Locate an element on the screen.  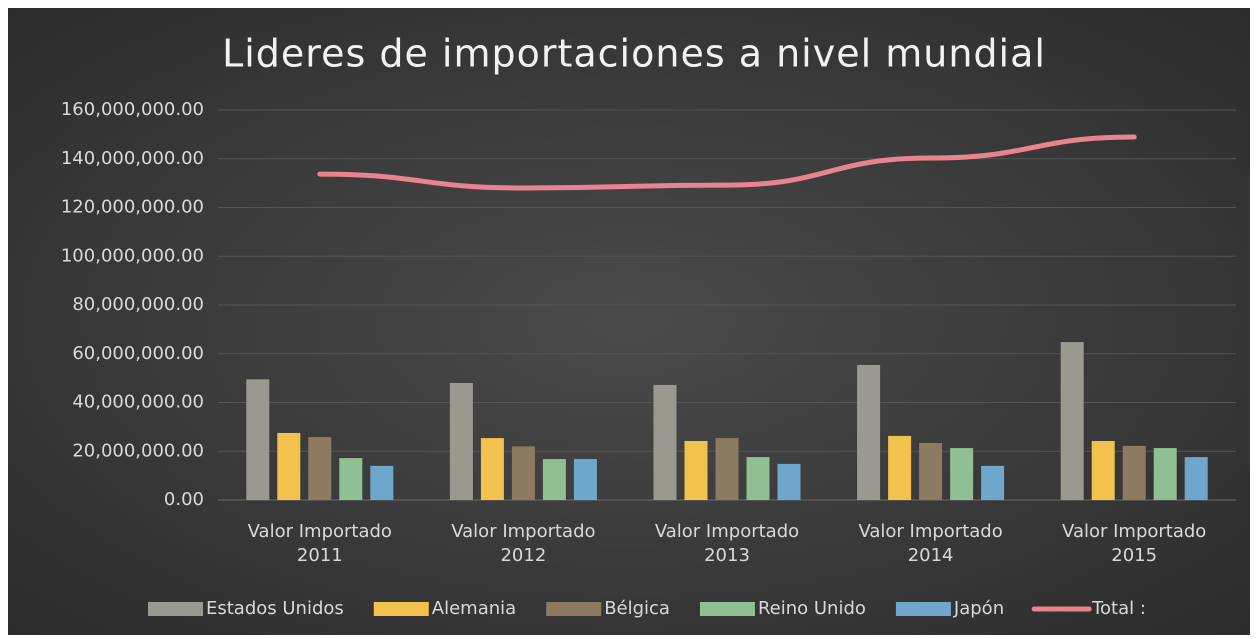
legend-label: Alemania is located at coordinates (474, 608).